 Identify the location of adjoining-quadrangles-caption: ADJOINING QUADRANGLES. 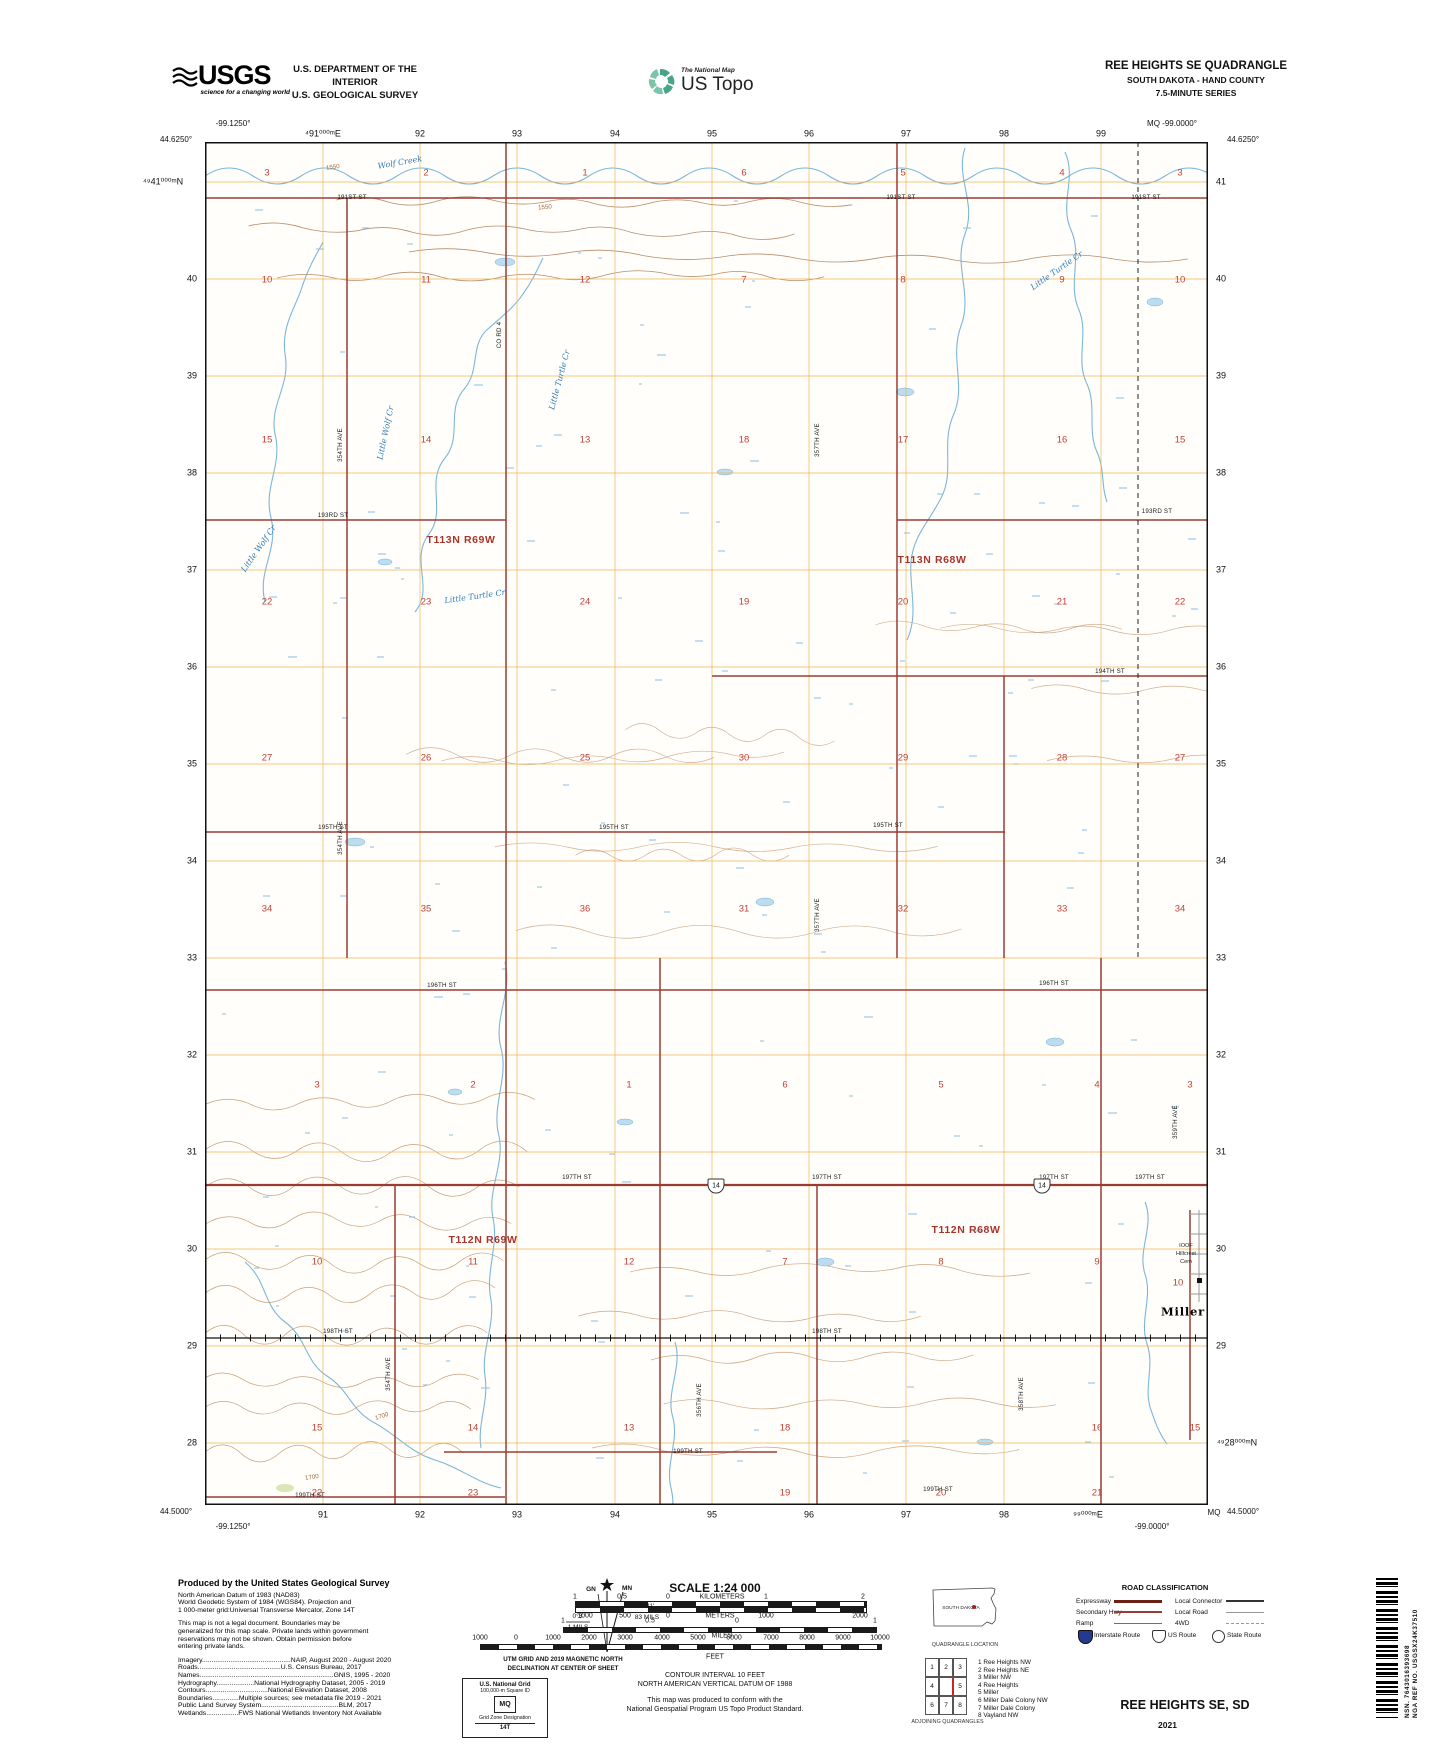
(947, 1722).